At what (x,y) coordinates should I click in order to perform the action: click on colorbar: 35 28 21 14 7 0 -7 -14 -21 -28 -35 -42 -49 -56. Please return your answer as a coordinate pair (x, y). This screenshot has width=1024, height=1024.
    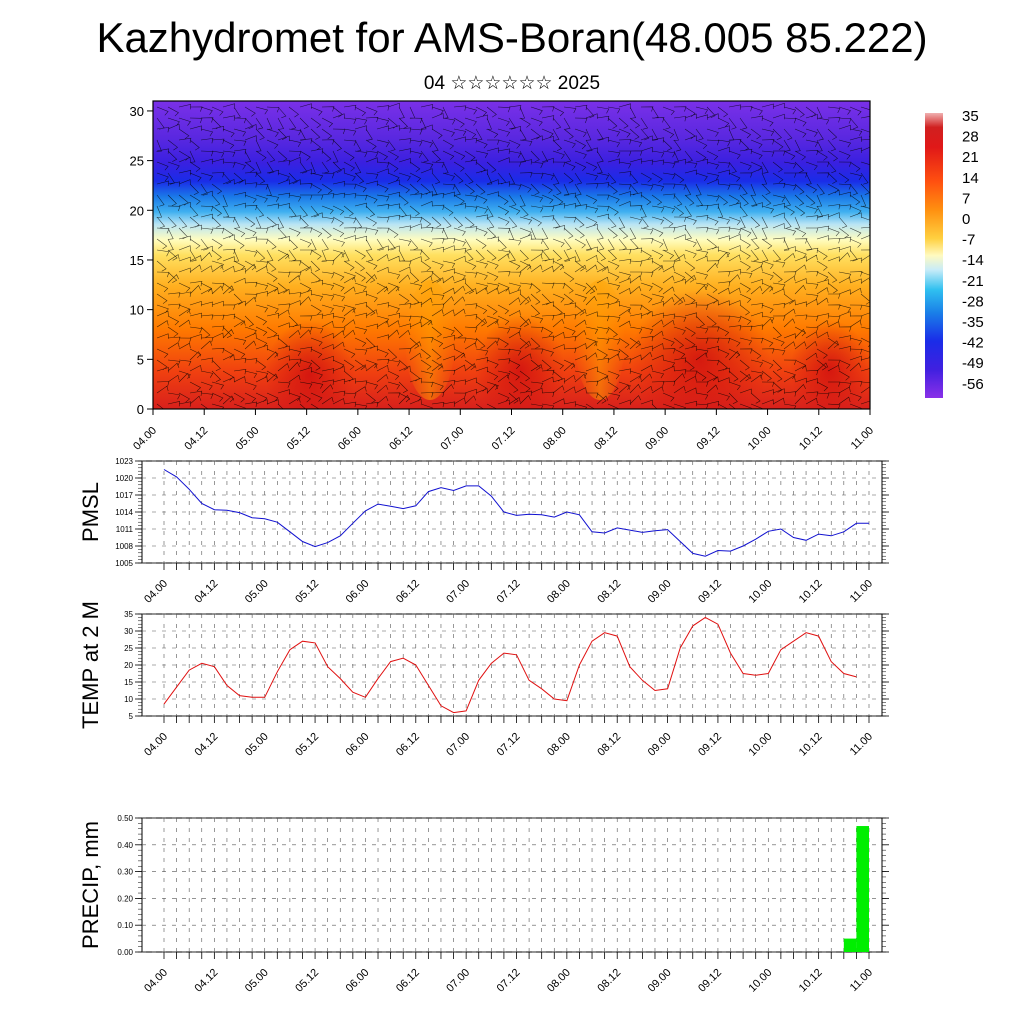
    Looking at the image, I should click on (954, 253).